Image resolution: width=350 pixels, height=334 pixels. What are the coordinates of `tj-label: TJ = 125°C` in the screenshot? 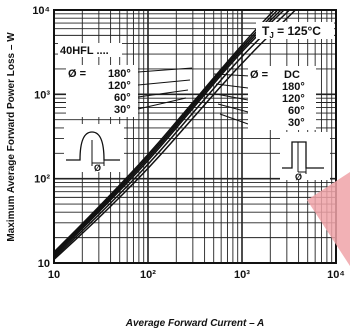 It's located at (291, 32).